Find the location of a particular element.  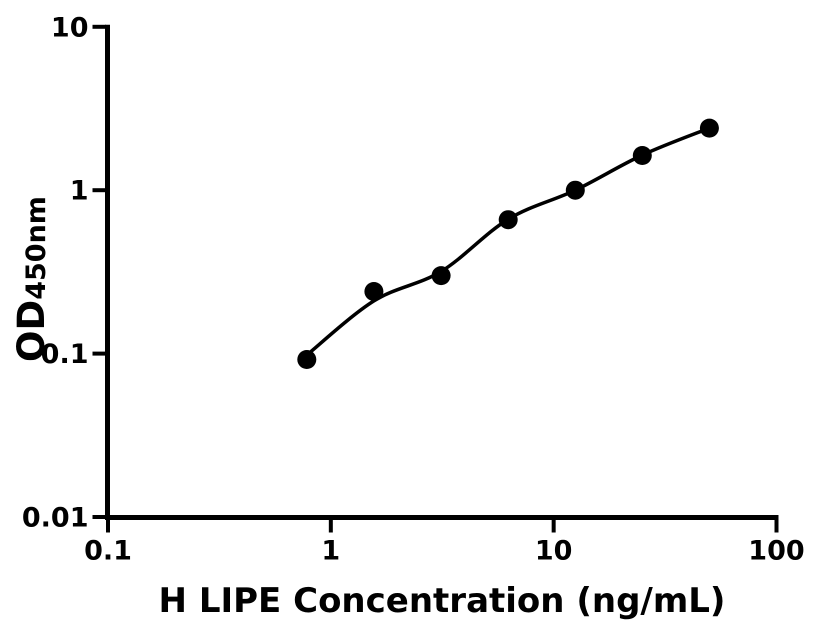

y-axis-title-main: OD is located at coordinates (31, 330).